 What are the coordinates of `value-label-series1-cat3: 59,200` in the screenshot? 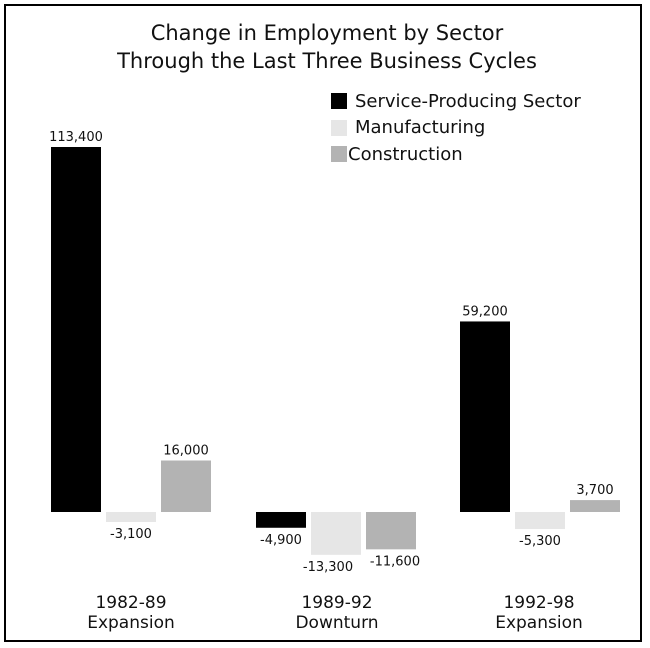 It's located at (485, 311).